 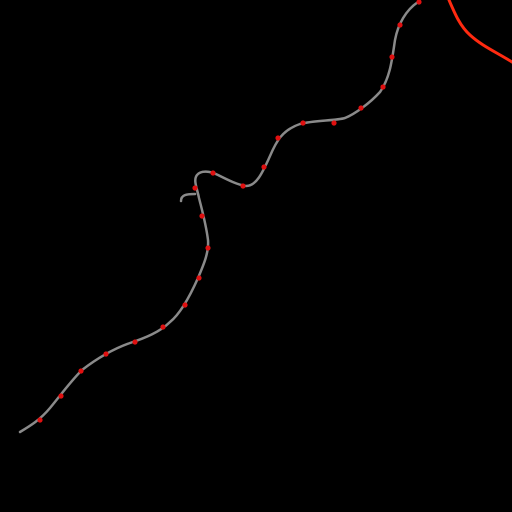 What do you see at coordinates (479, 32) in the screenshot?
I see `highlight-route` at bounding box center [479, 32].